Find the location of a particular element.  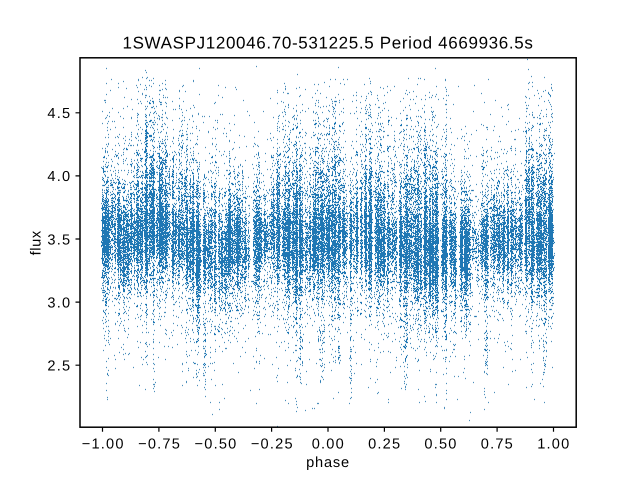

svg-text: −1.00 is located at coordinates (103, 445).